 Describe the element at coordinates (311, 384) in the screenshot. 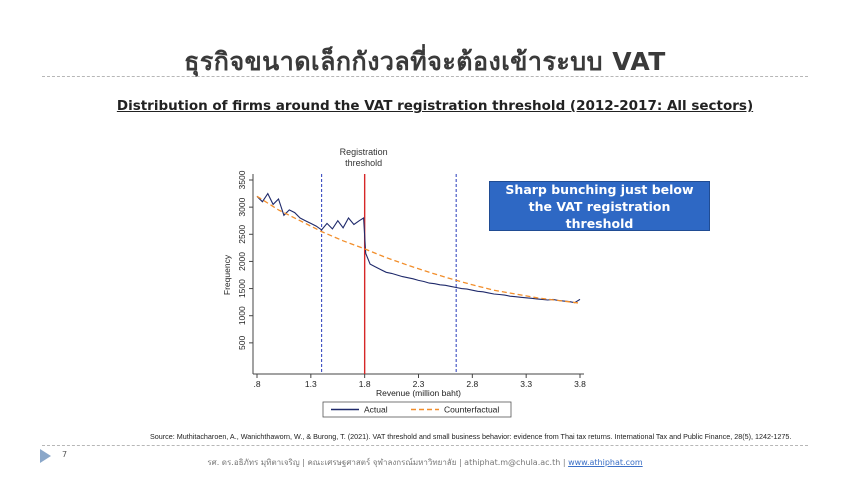

I see `x-tick-label: 1.3` at that location.